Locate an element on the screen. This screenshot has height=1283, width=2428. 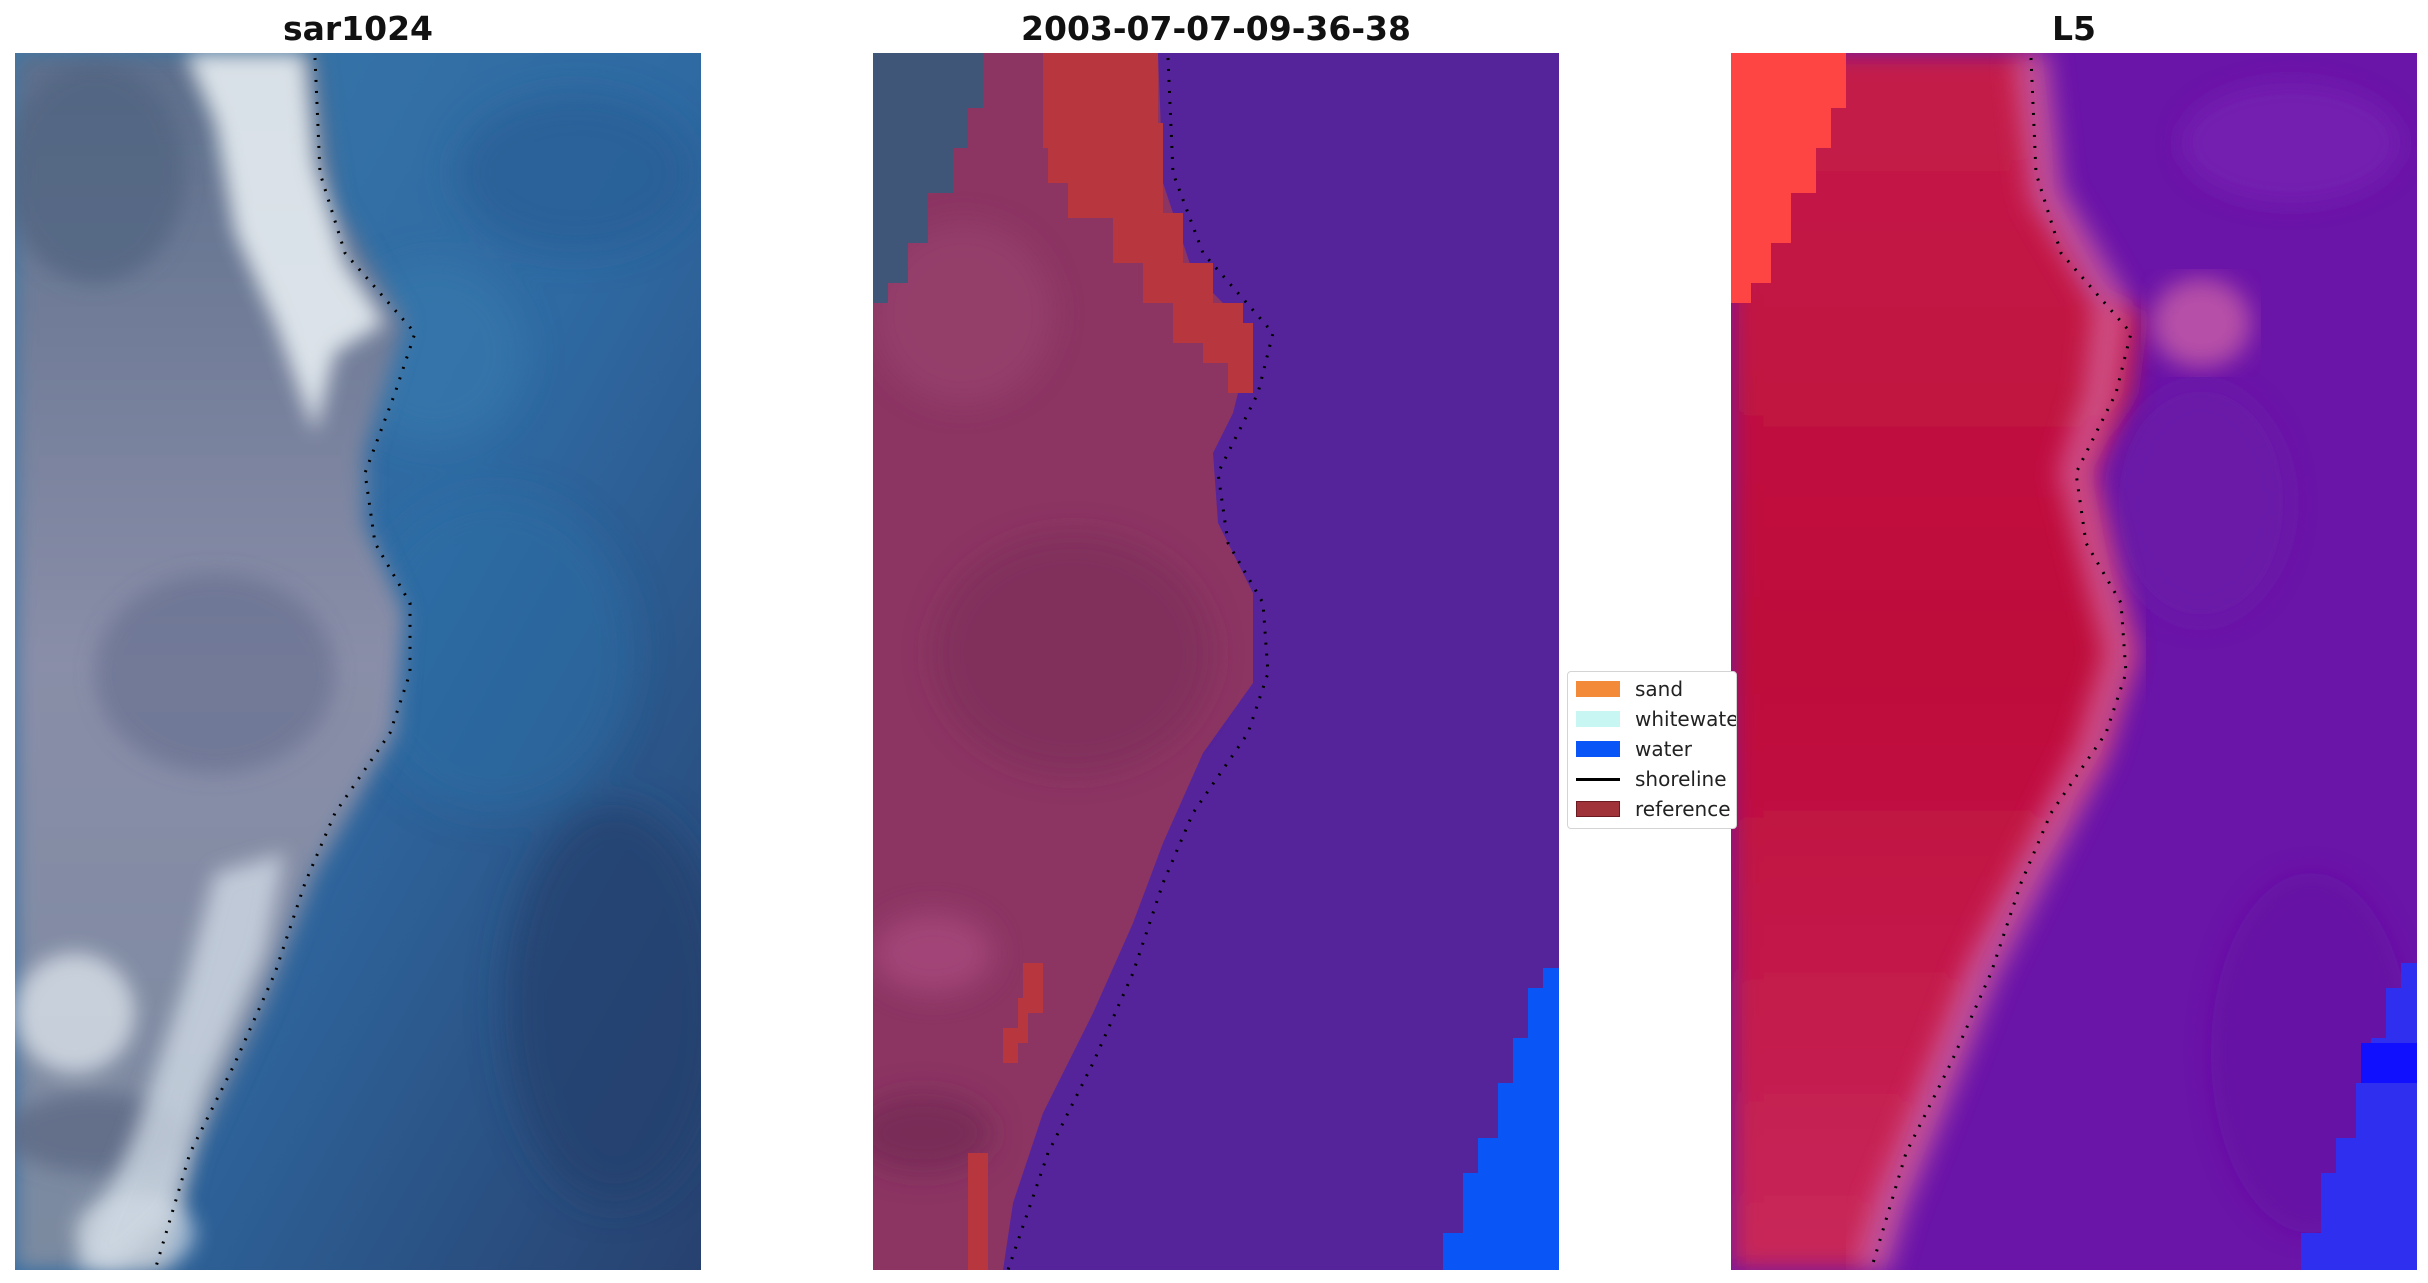
sand-swatch is located at coordinates (1598, 689).